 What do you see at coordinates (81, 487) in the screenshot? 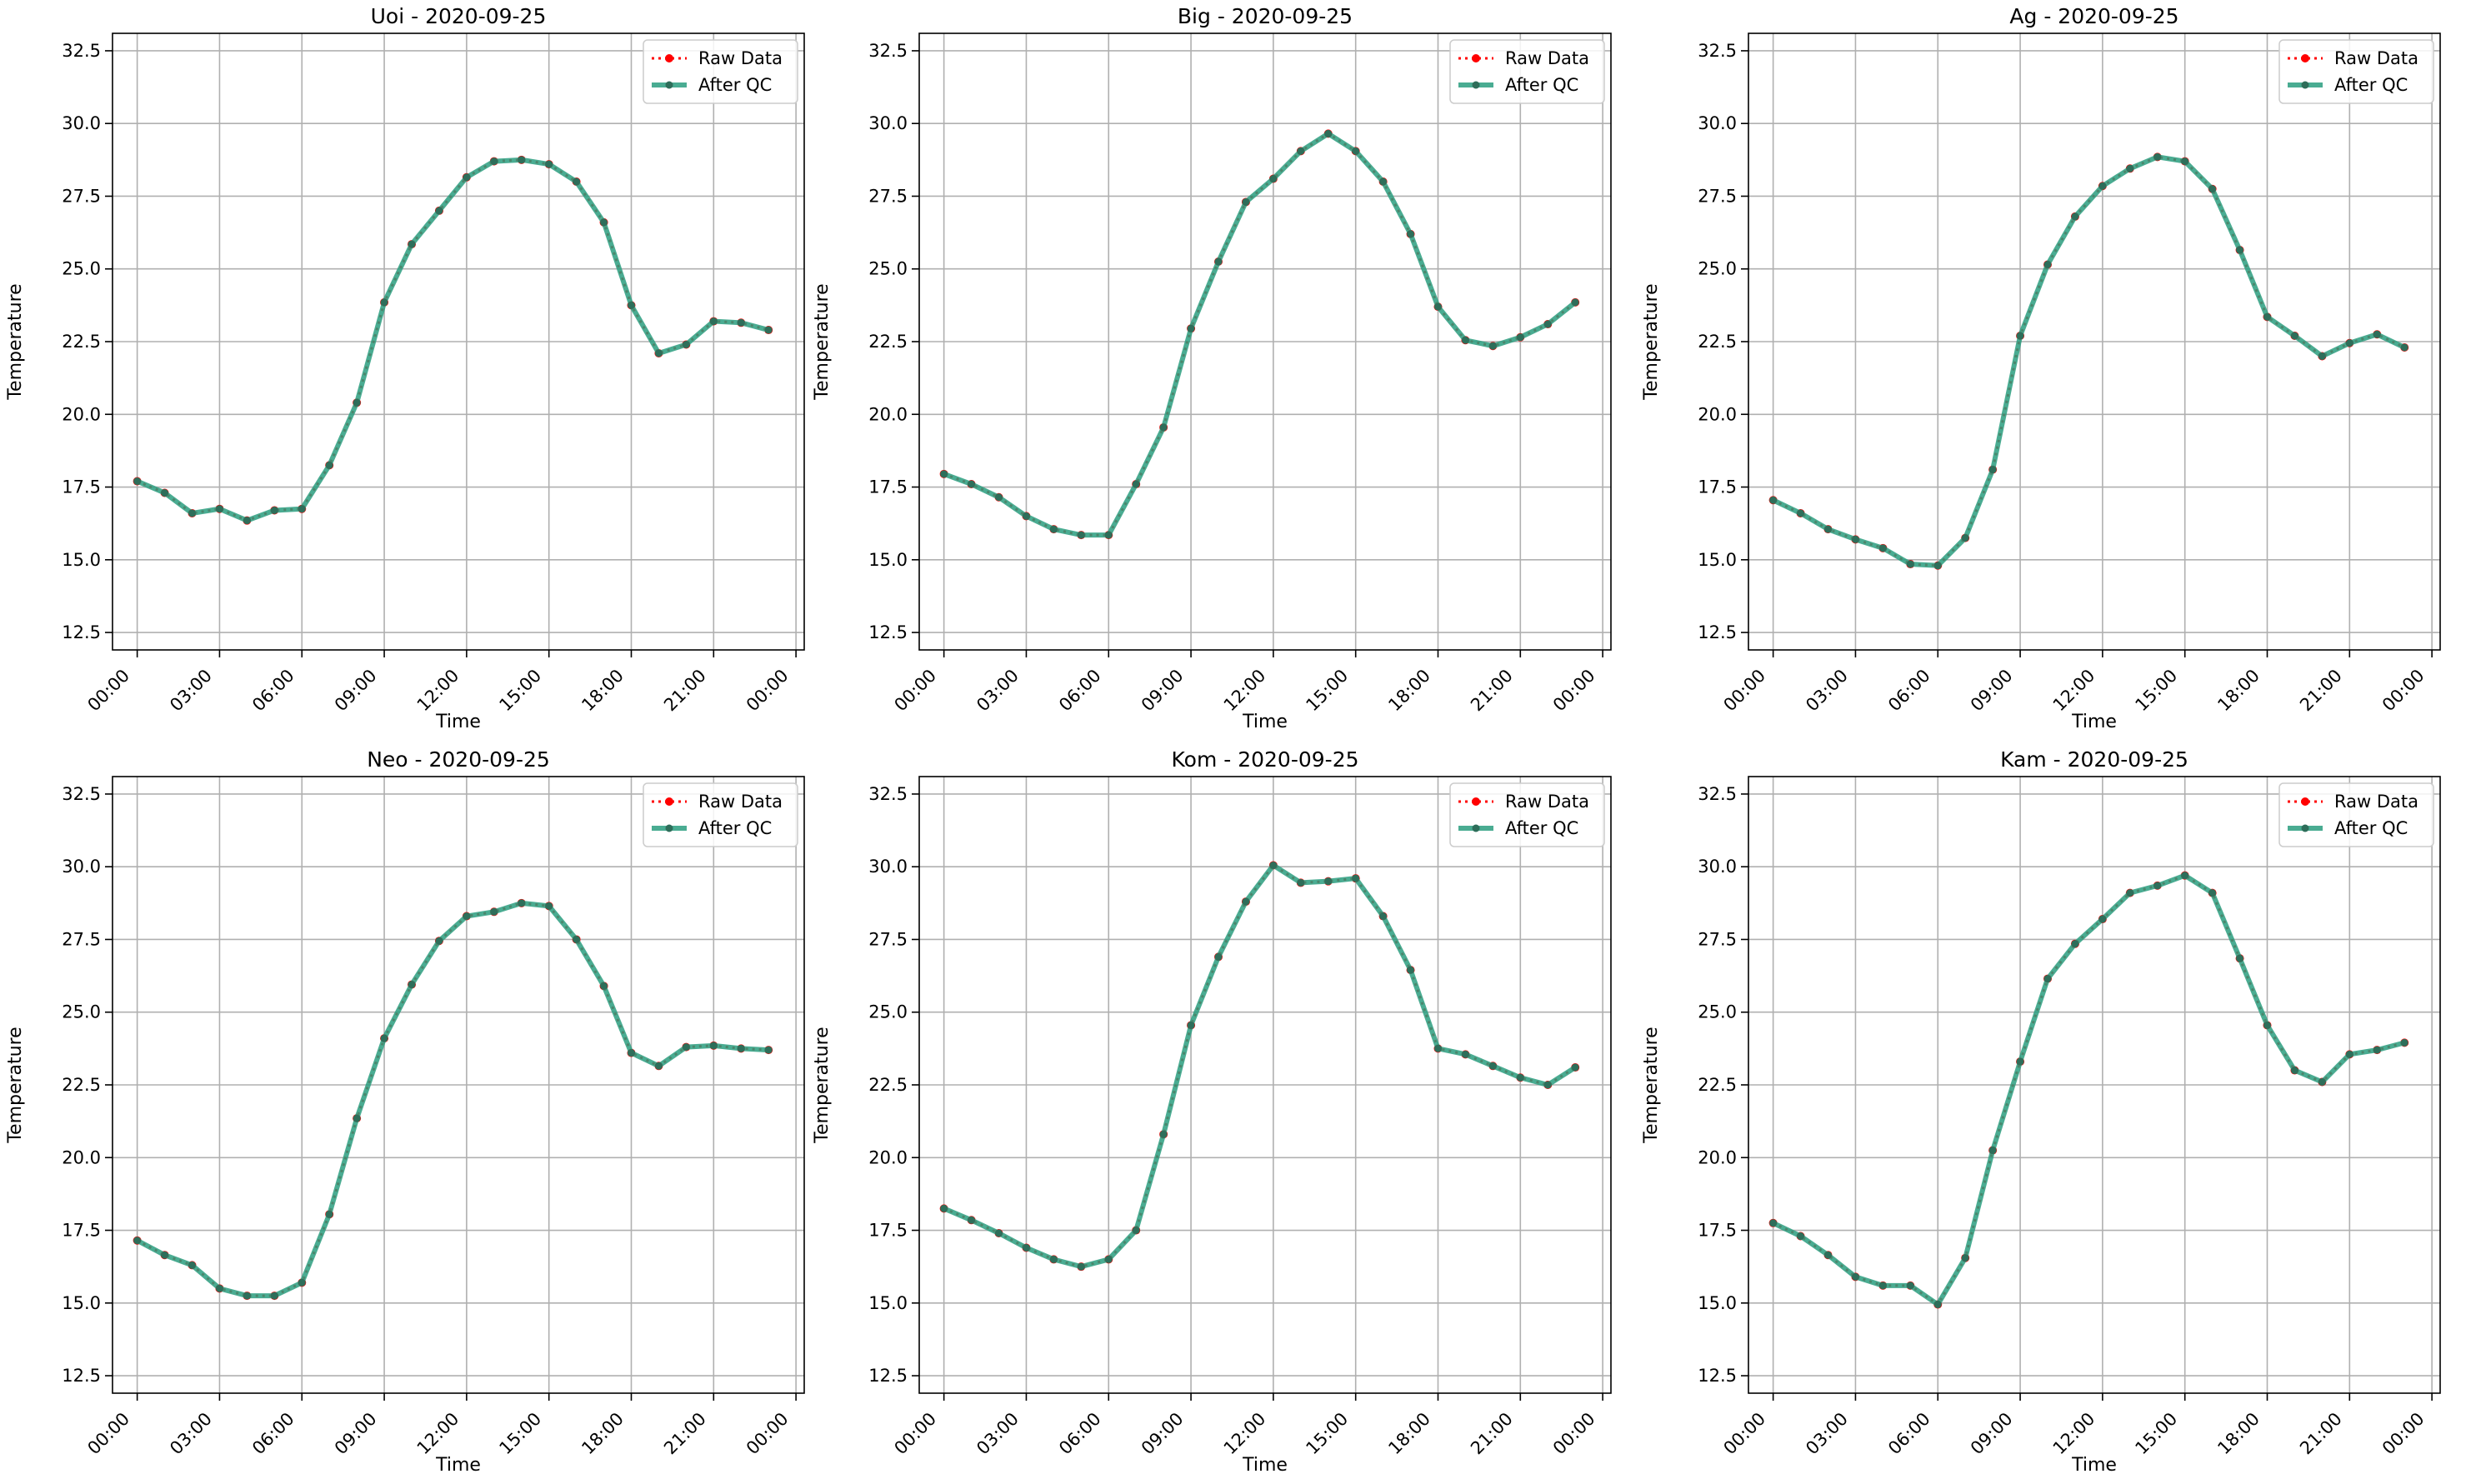
I see `y-tick-label: 17.5` at bounding box center [81, 487].